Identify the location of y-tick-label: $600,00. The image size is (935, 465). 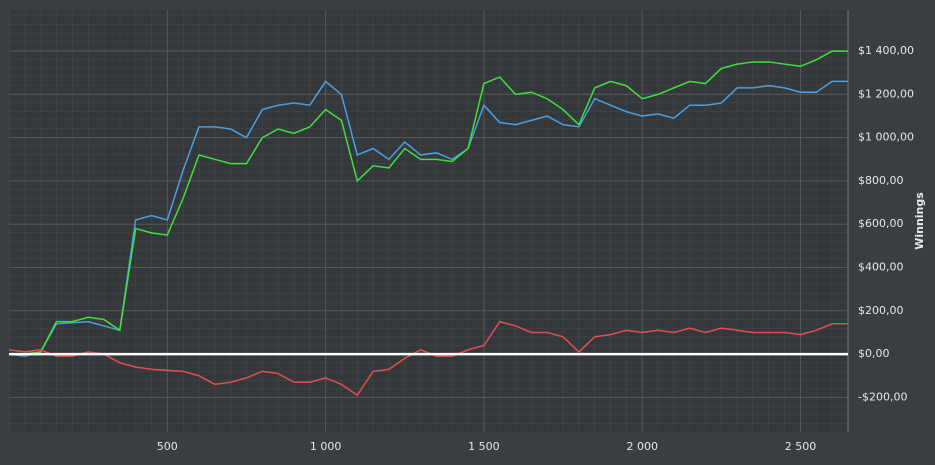
(881, 223).